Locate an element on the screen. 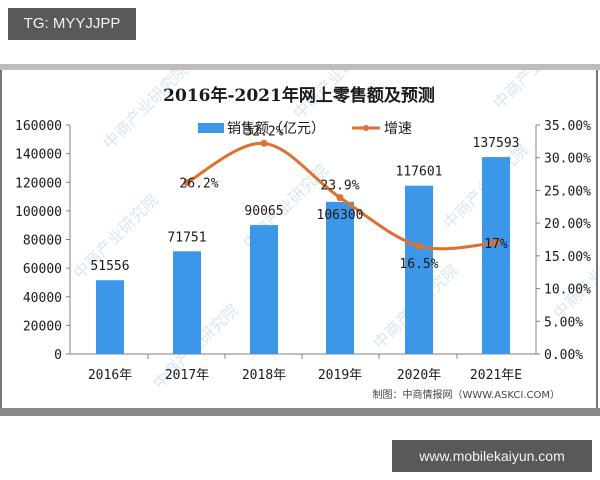 The height and width of the screenshot is (480, 600). right-tick-label: 0.00% is located at coordinates (563, 355).